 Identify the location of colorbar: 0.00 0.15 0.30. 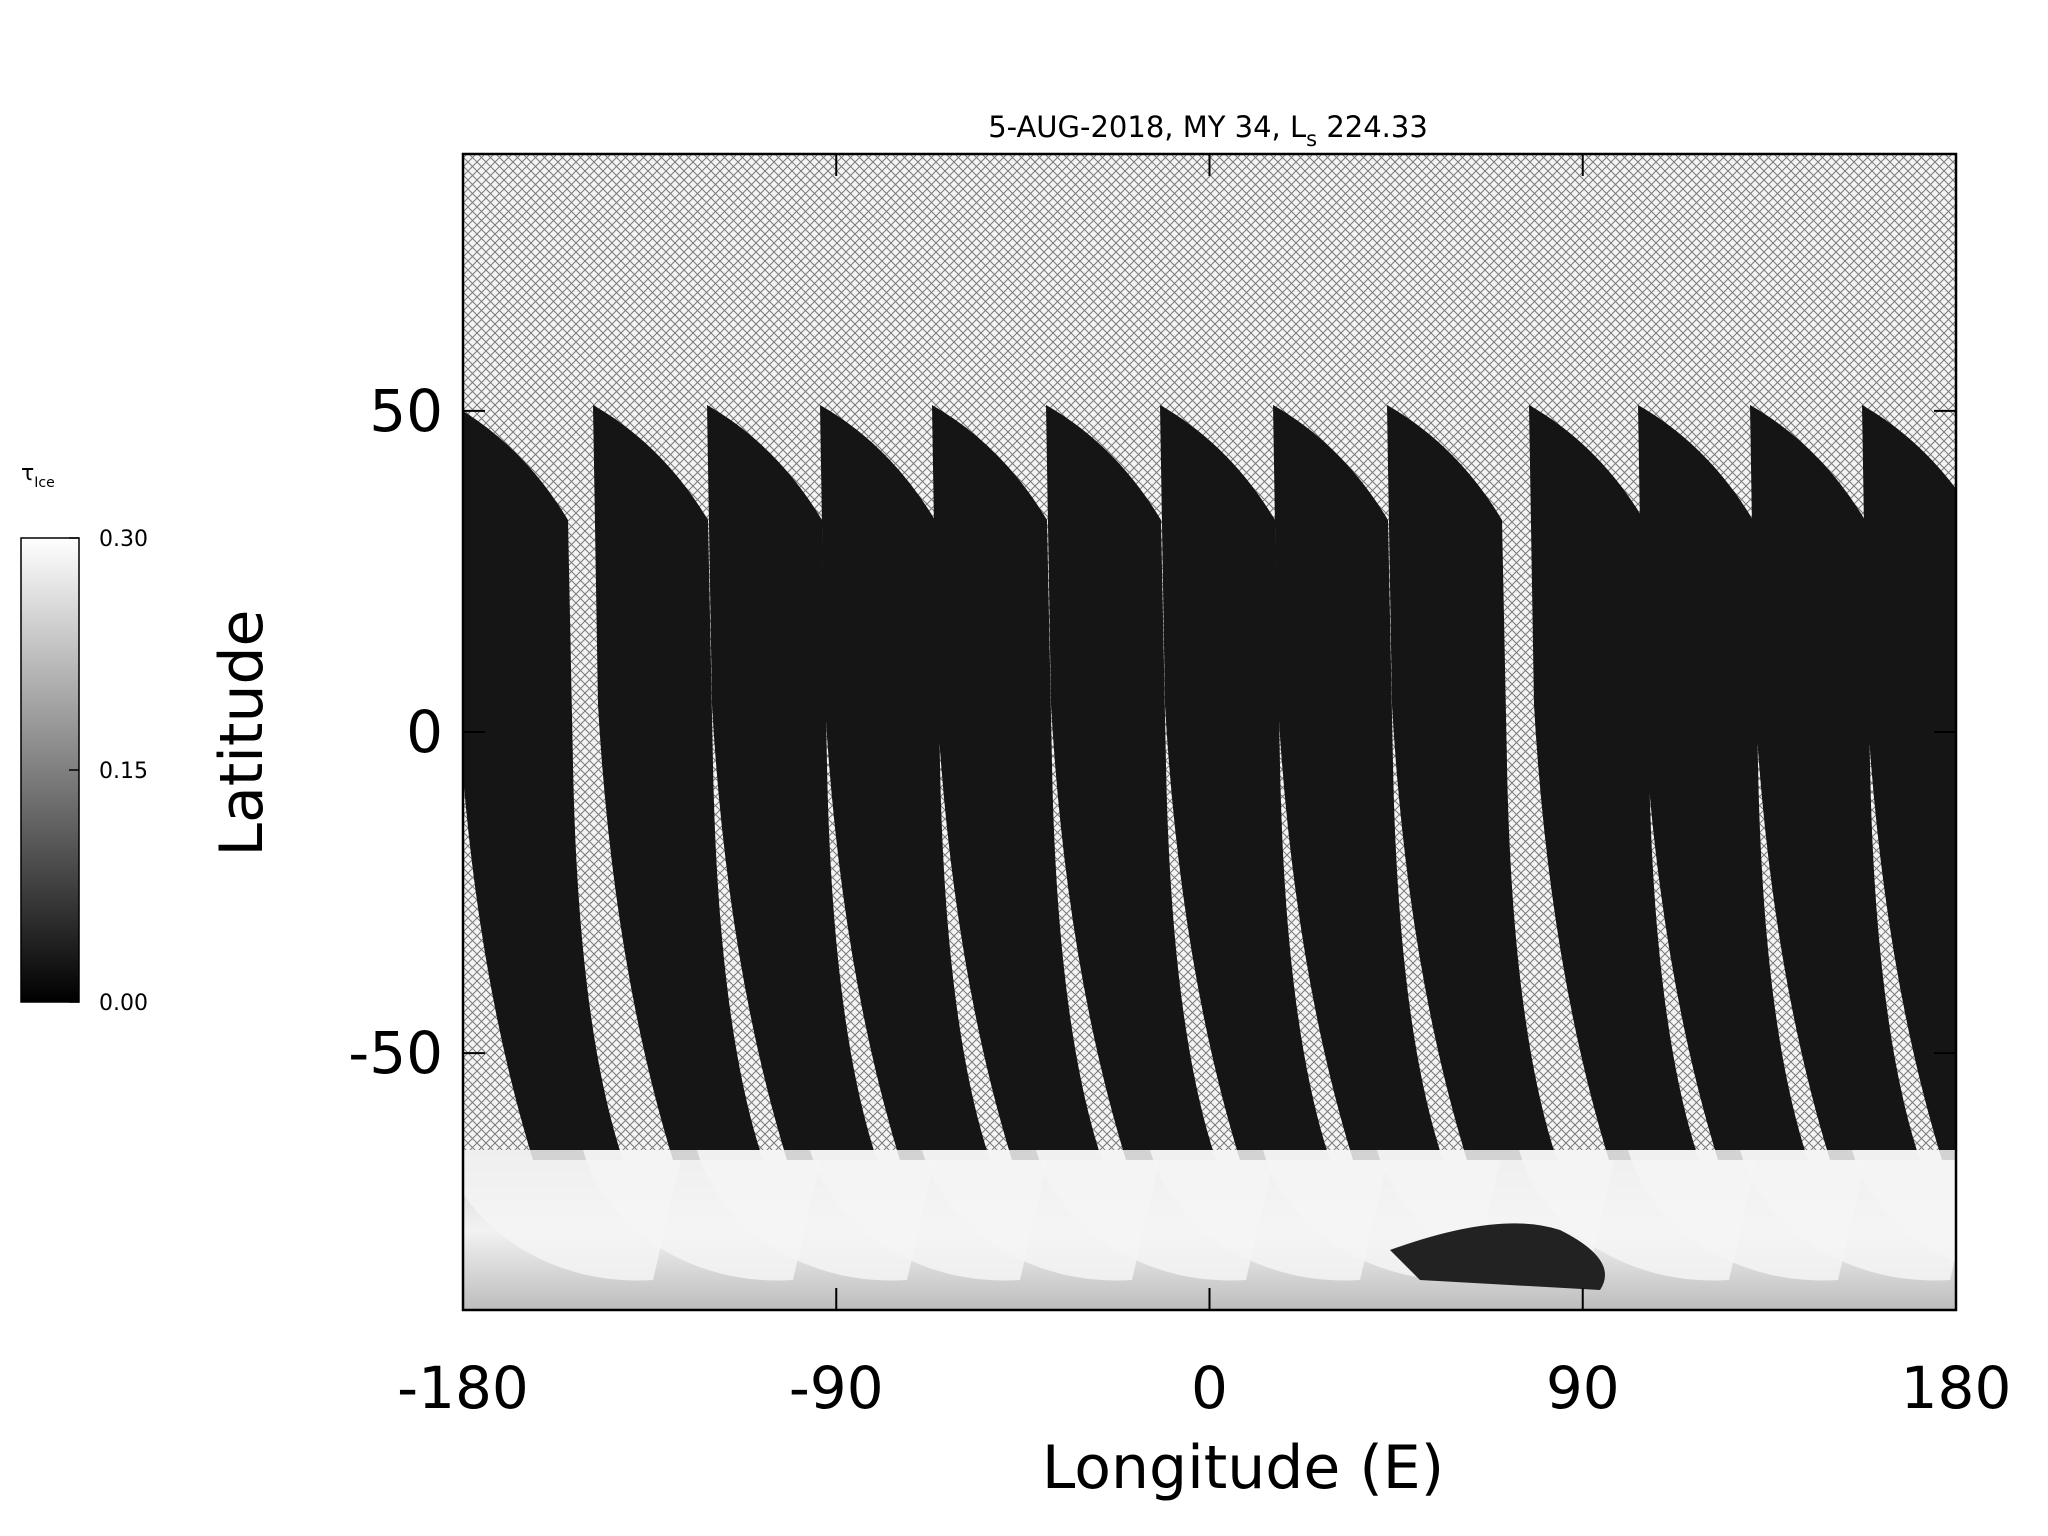
(84, 771).